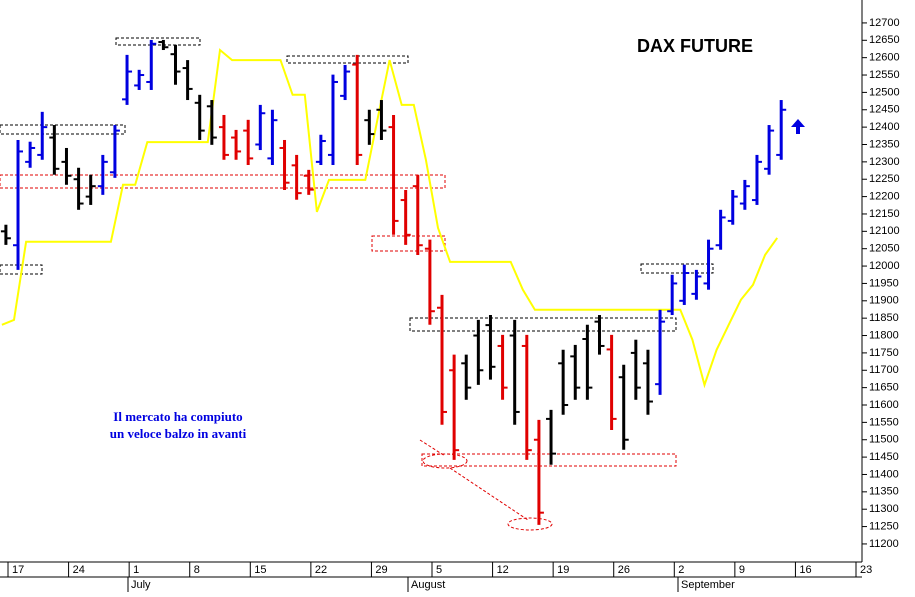 Image resolution: width=915 pixels, height=597 pixels. What do you see at coordinates (708, 585) in the screenshot?
I see `month-label: September` at bounding box center [708, 585].